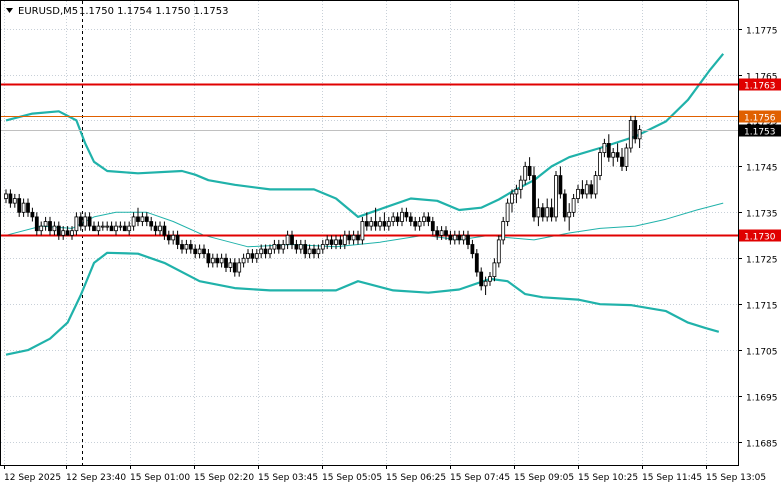  Describe the element at coordinates (760, 133) in the screenshot. I see `current-price-tag-label: 1.1753` at that location.